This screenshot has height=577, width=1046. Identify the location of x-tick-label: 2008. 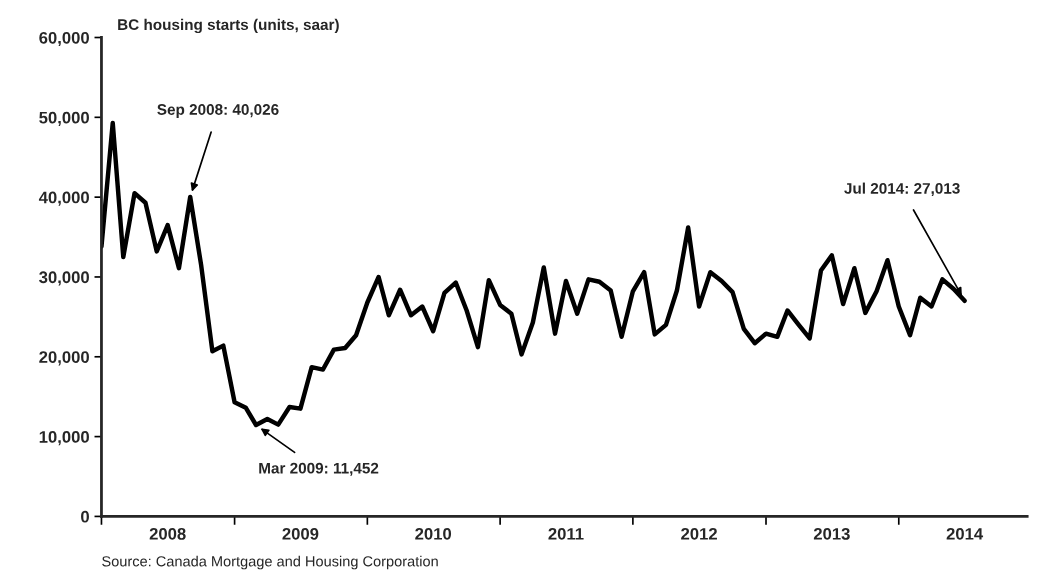
(167, 533).